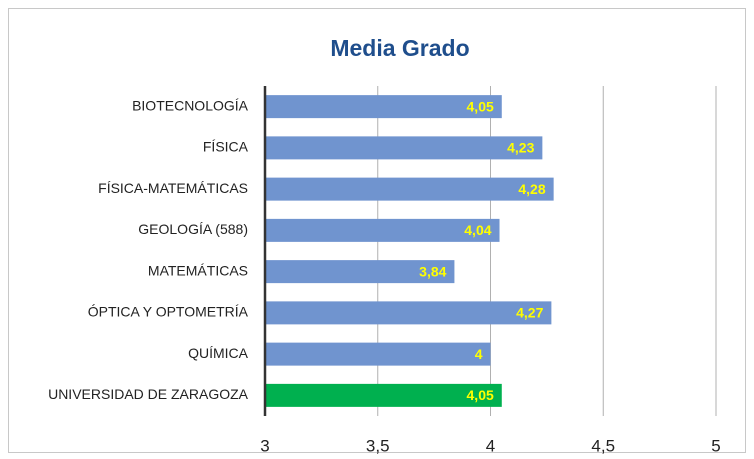 This screenshot has width=754, height=459. What do you see at coordinates (490, 445) in the screenshot?
I see `x-tick-label: 4` at bounding box center [490, 445].